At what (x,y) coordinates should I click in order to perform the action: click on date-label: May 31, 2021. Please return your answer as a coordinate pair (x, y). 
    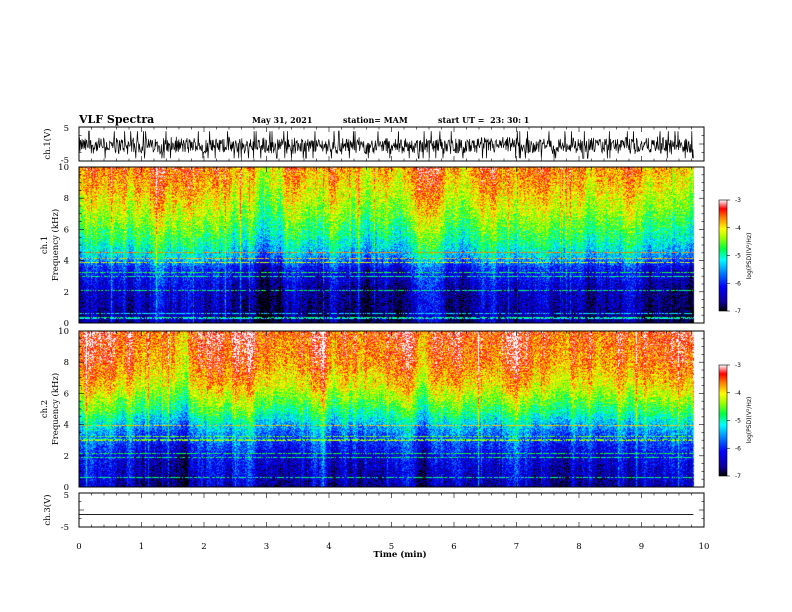
    Looking at the image, I should click on (282, 120).